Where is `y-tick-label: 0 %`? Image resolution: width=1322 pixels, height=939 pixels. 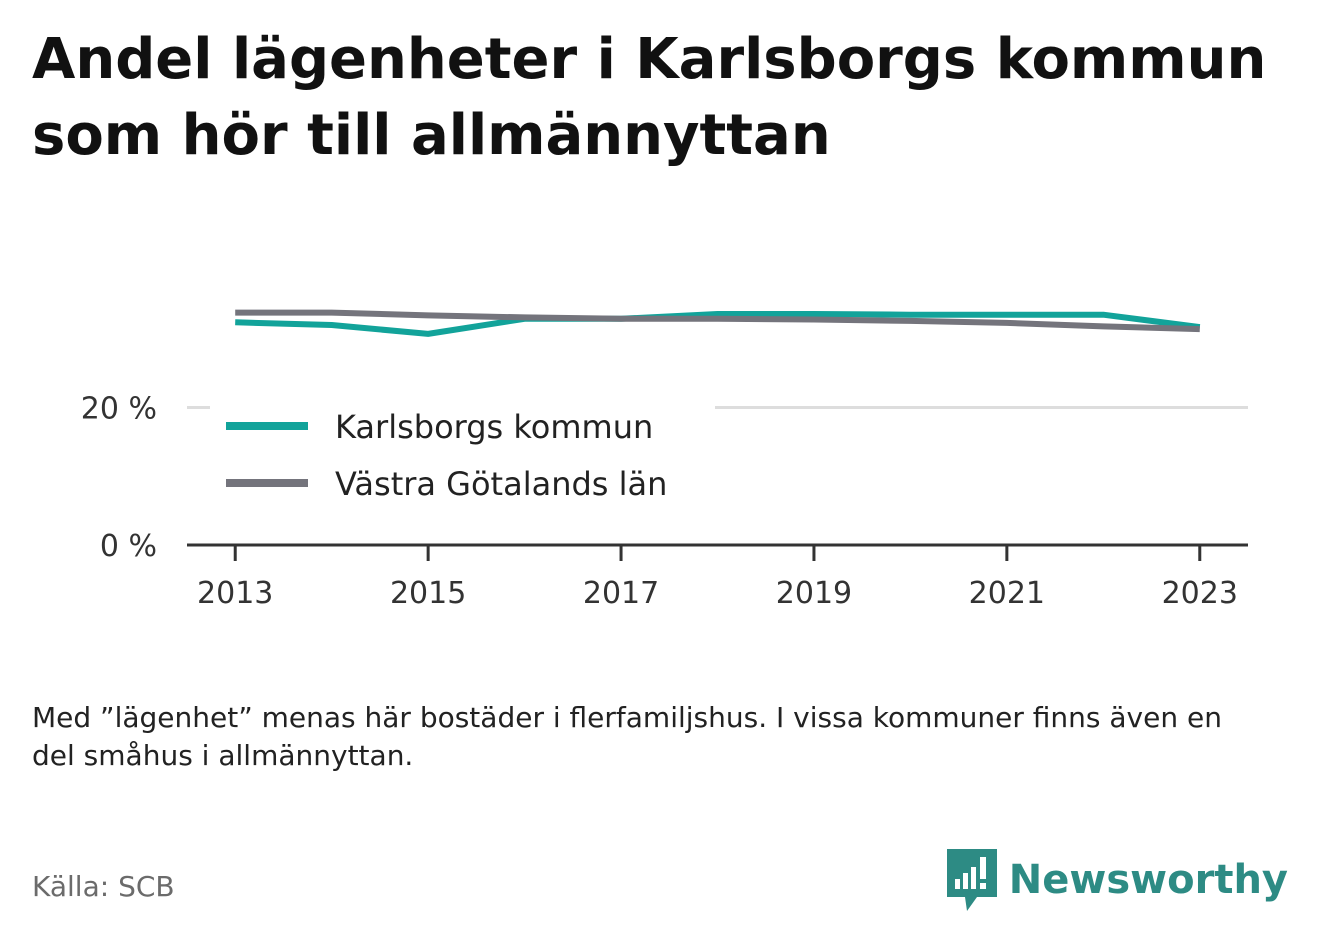 y-tick-label: 0 % is located at coordinates (128, 546).